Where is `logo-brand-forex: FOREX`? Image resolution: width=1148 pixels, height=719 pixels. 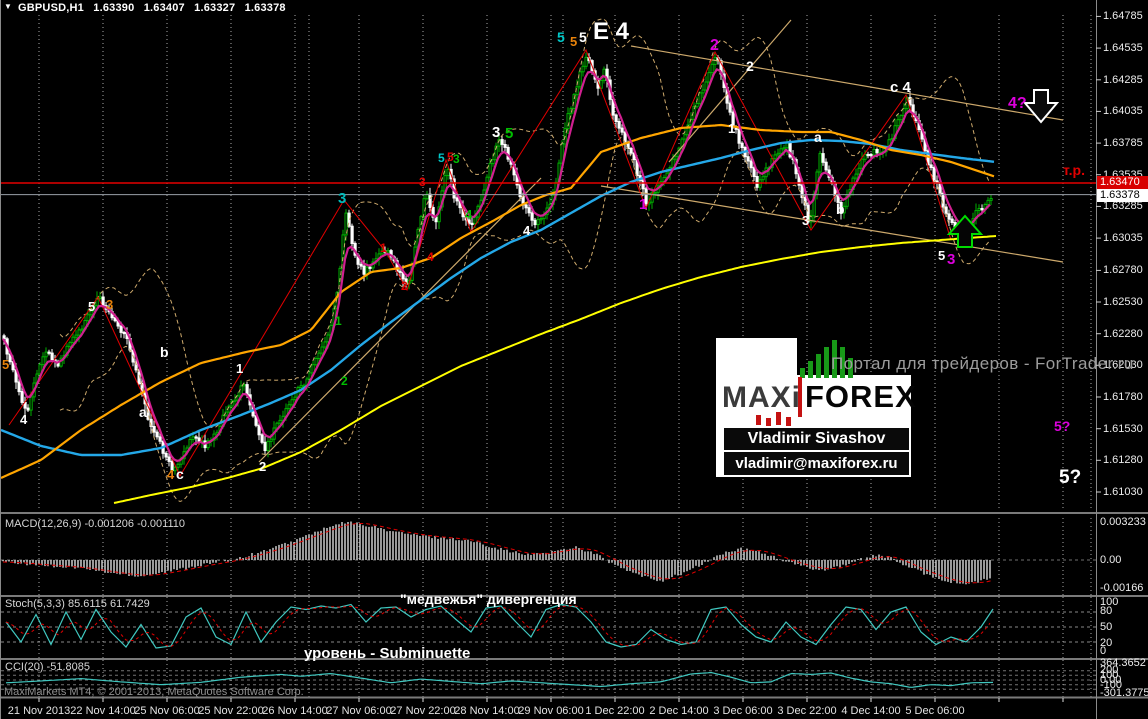
logo-brand-forex: FOREX is located at coordinates (861, 396).